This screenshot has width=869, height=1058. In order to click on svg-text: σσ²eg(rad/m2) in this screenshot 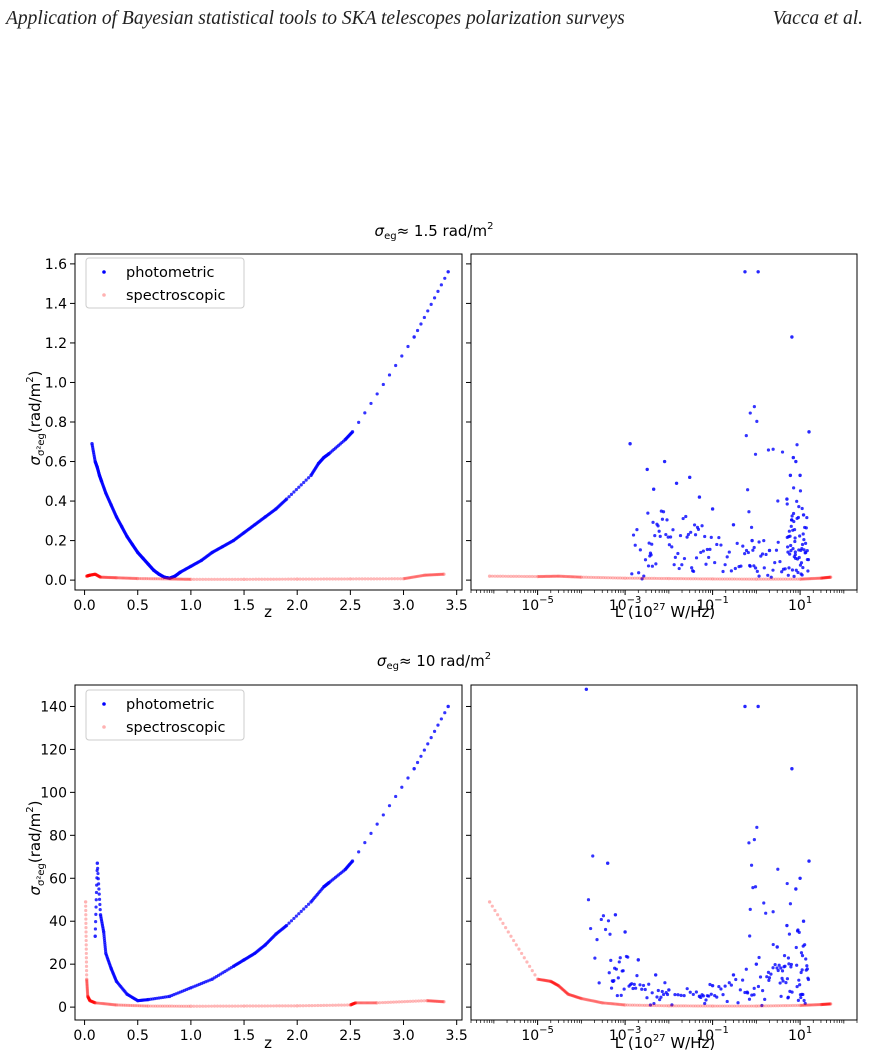, I will do `click(36, 847)`.